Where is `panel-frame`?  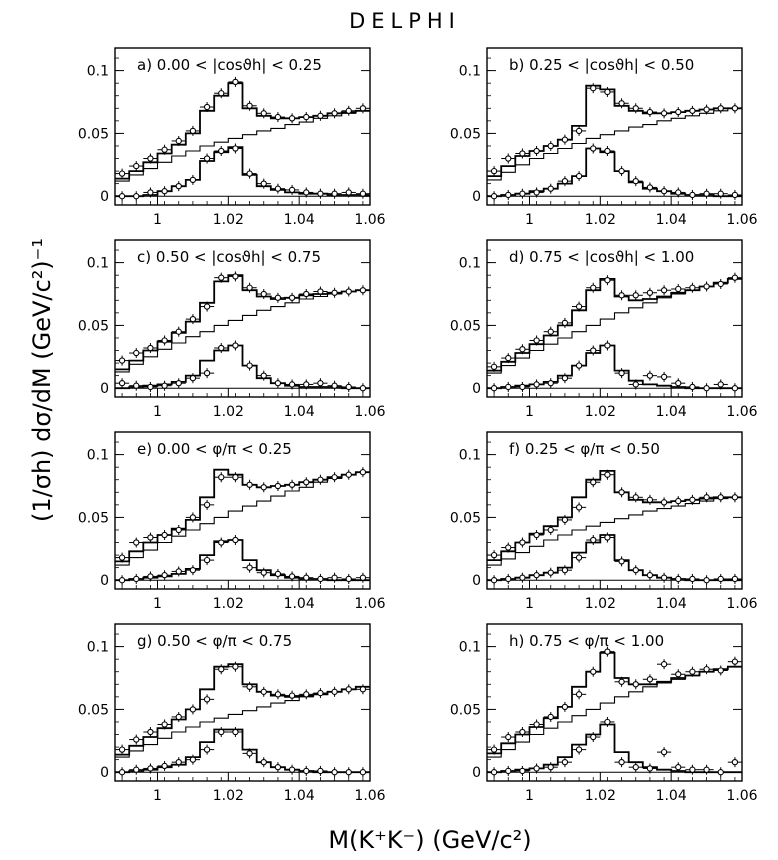
panel-frame is located at coordinates (242, 126).